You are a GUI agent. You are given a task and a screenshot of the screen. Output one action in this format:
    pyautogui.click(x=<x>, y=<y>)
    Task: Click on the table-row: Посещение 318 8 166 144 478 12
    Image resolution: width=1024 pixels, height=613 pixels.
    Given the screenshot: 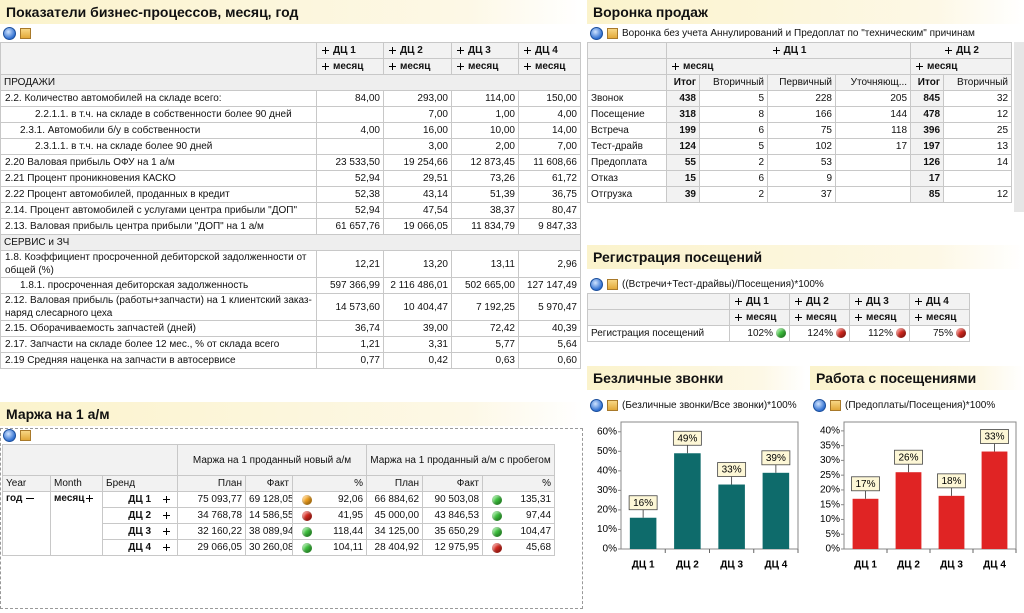 What is the action you would take?
    pyautogui.click(x=800, y=114)
    